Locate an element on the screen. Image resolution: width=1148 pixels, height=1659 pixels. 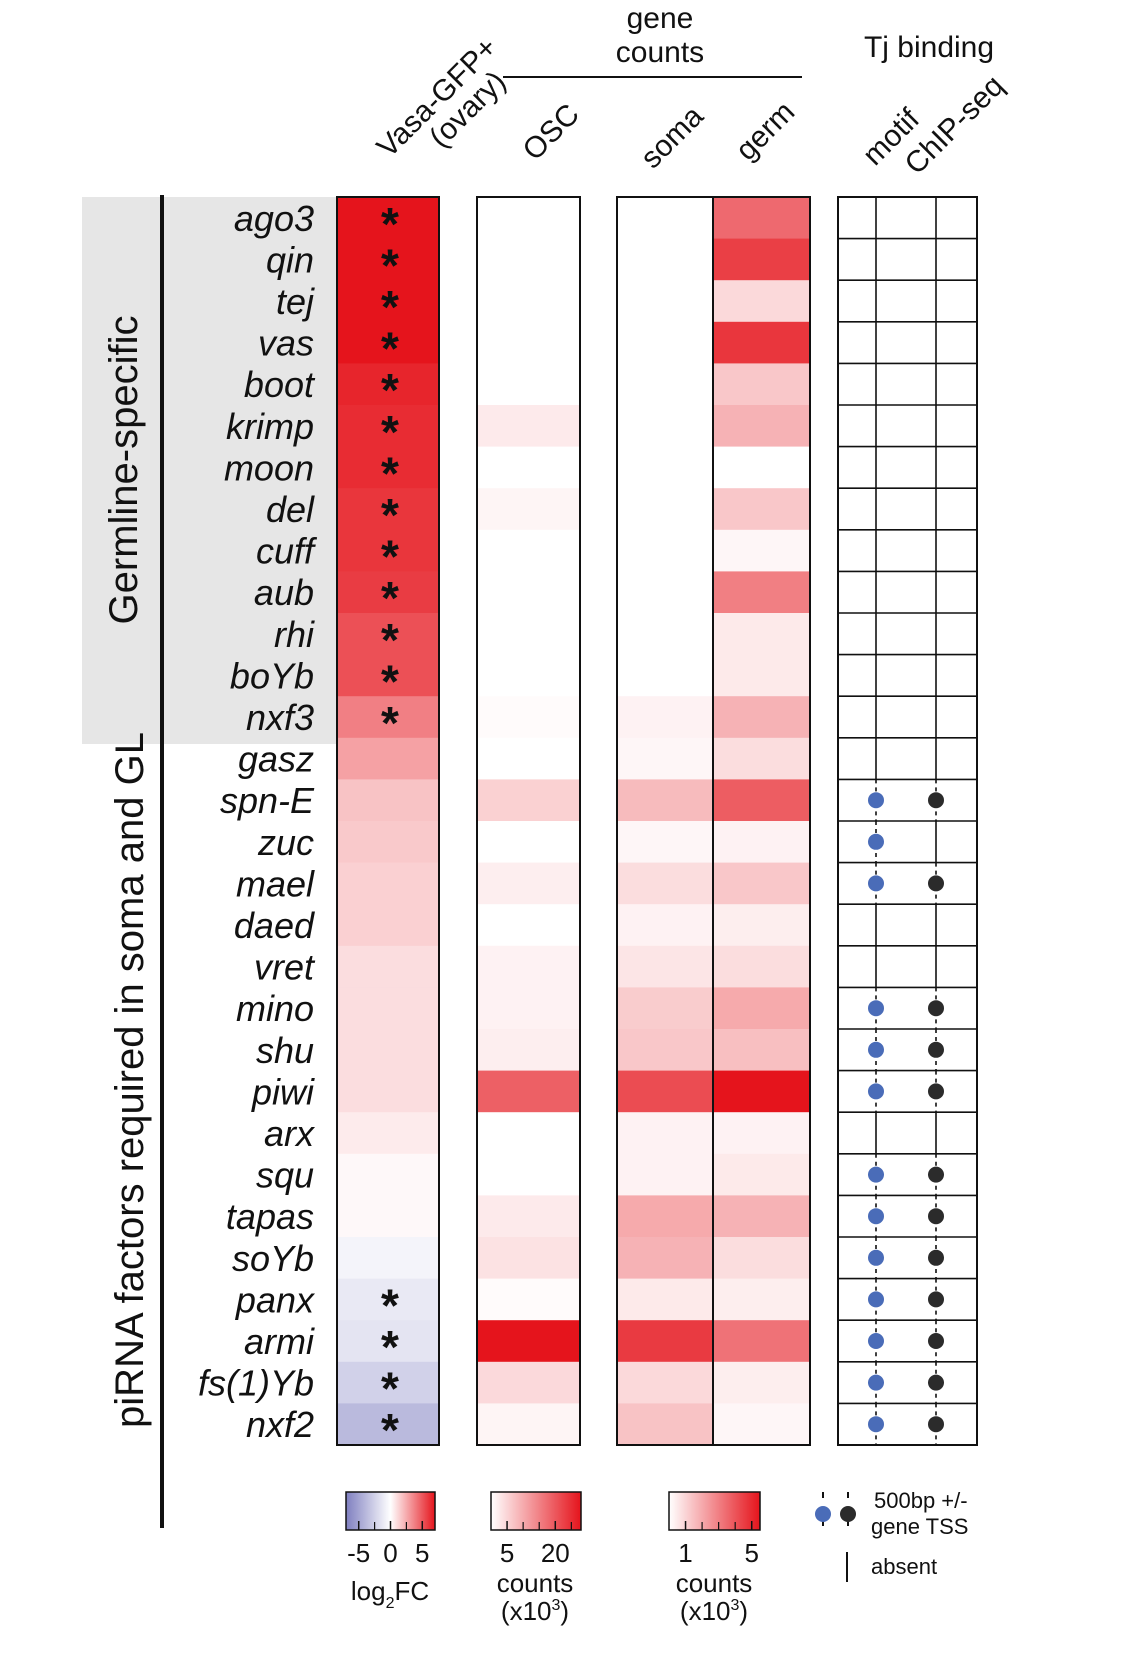
osc-border is located at coordinates (528, 821).